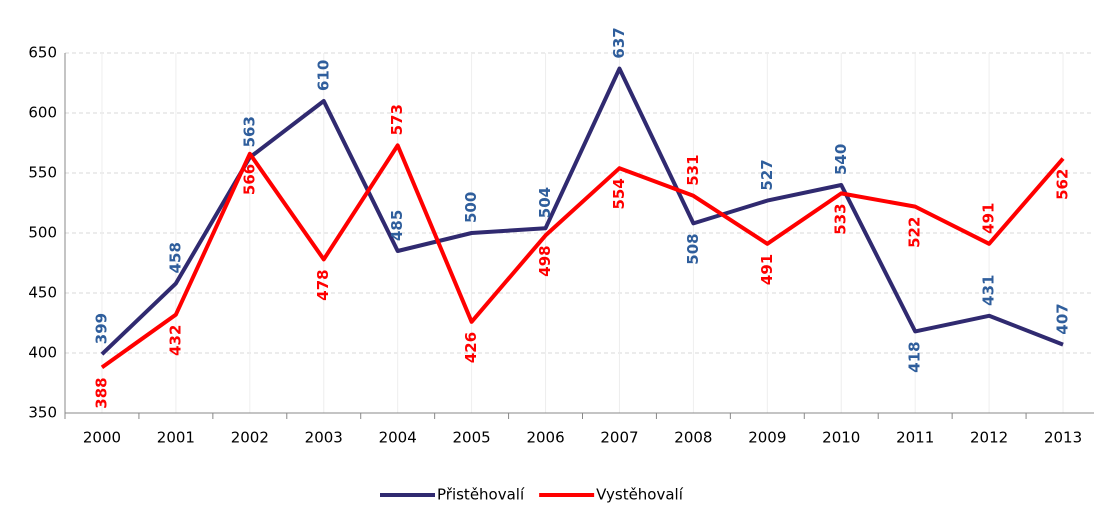 This screenshot has width=1094, height=508. Describe the element at coordinates (640, 495) in the screenshot. I see `legend-label: Vystěhovalí` at that location.